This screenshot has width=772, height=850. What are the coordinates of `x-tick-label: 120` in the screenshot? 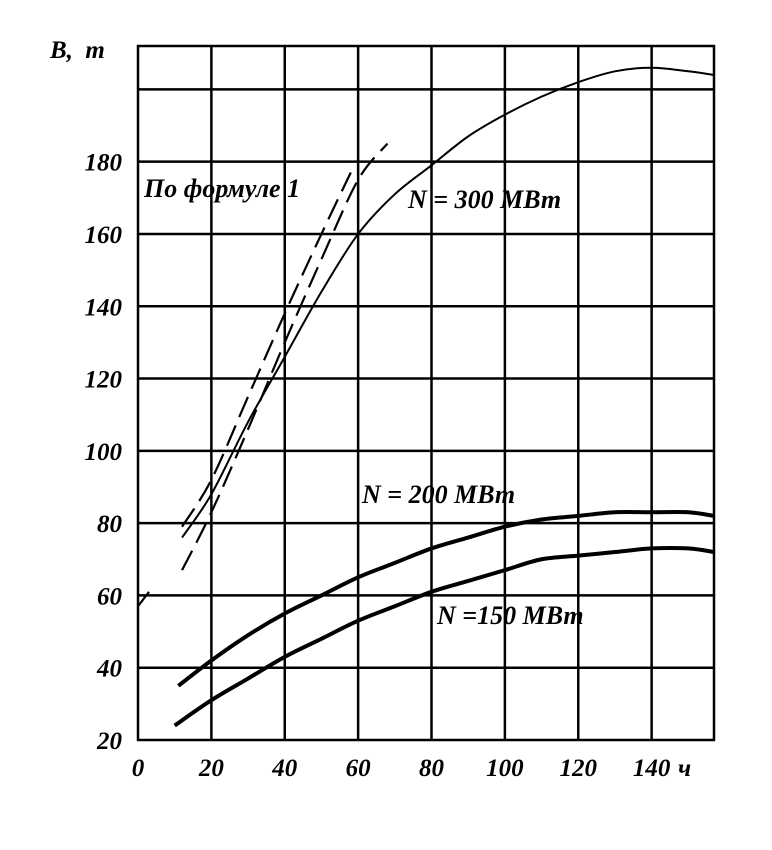 It's located at (579, 768).